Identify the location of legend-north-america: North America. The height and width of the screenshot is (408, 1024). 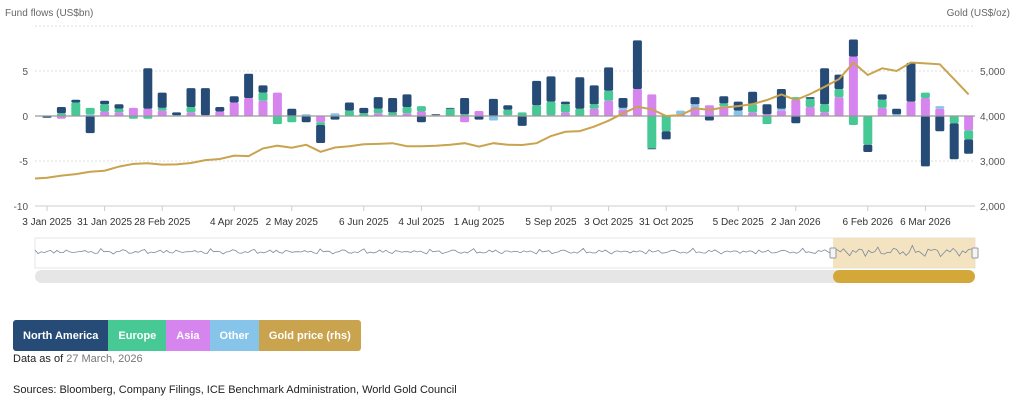
(61, 335).